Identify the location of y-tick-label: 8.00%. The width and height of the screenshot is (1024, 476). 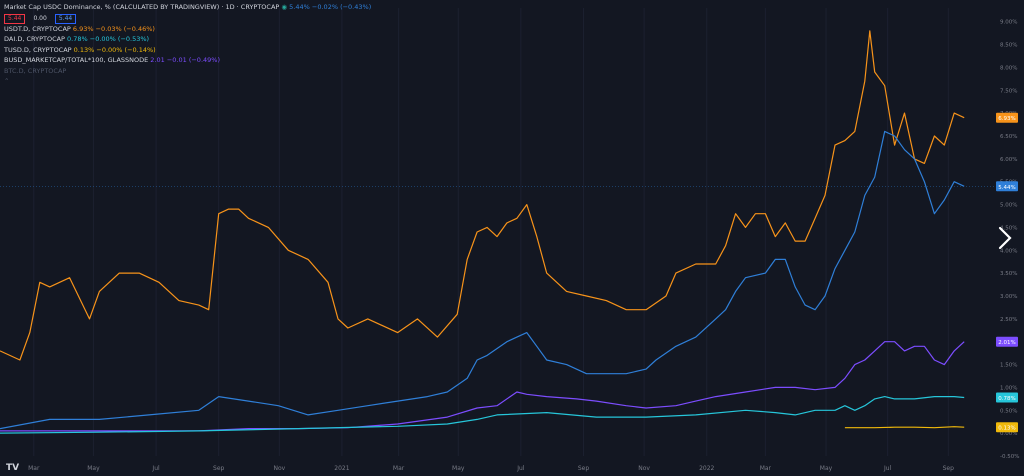
(1008, 68).